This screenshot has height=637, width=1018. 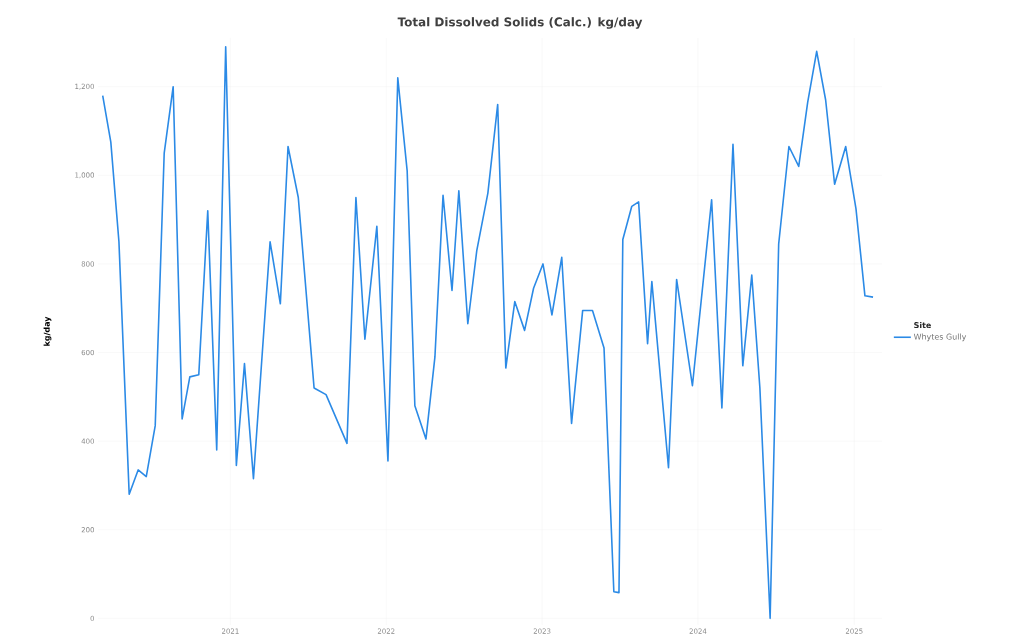 What do you see at coordinates (520, 23) in the screenshot?
I see `chart-title: Total Dissolved Solids (Calc.) kg/day` at bounding box center [520, 23].